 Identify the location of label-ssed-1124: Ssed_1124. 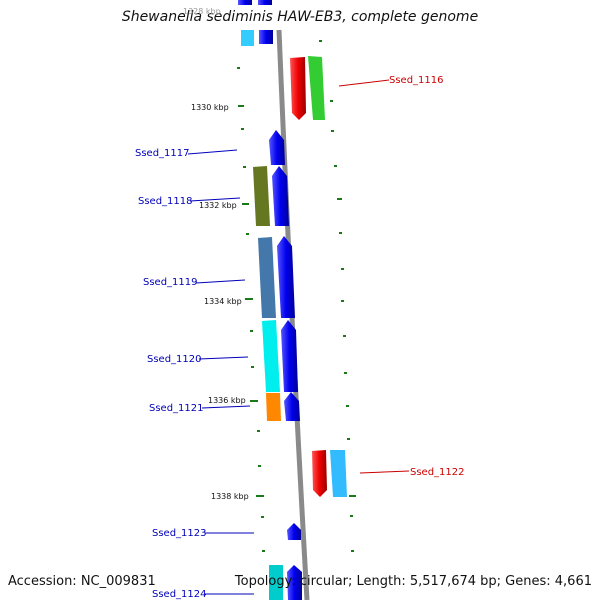
(179, 594).